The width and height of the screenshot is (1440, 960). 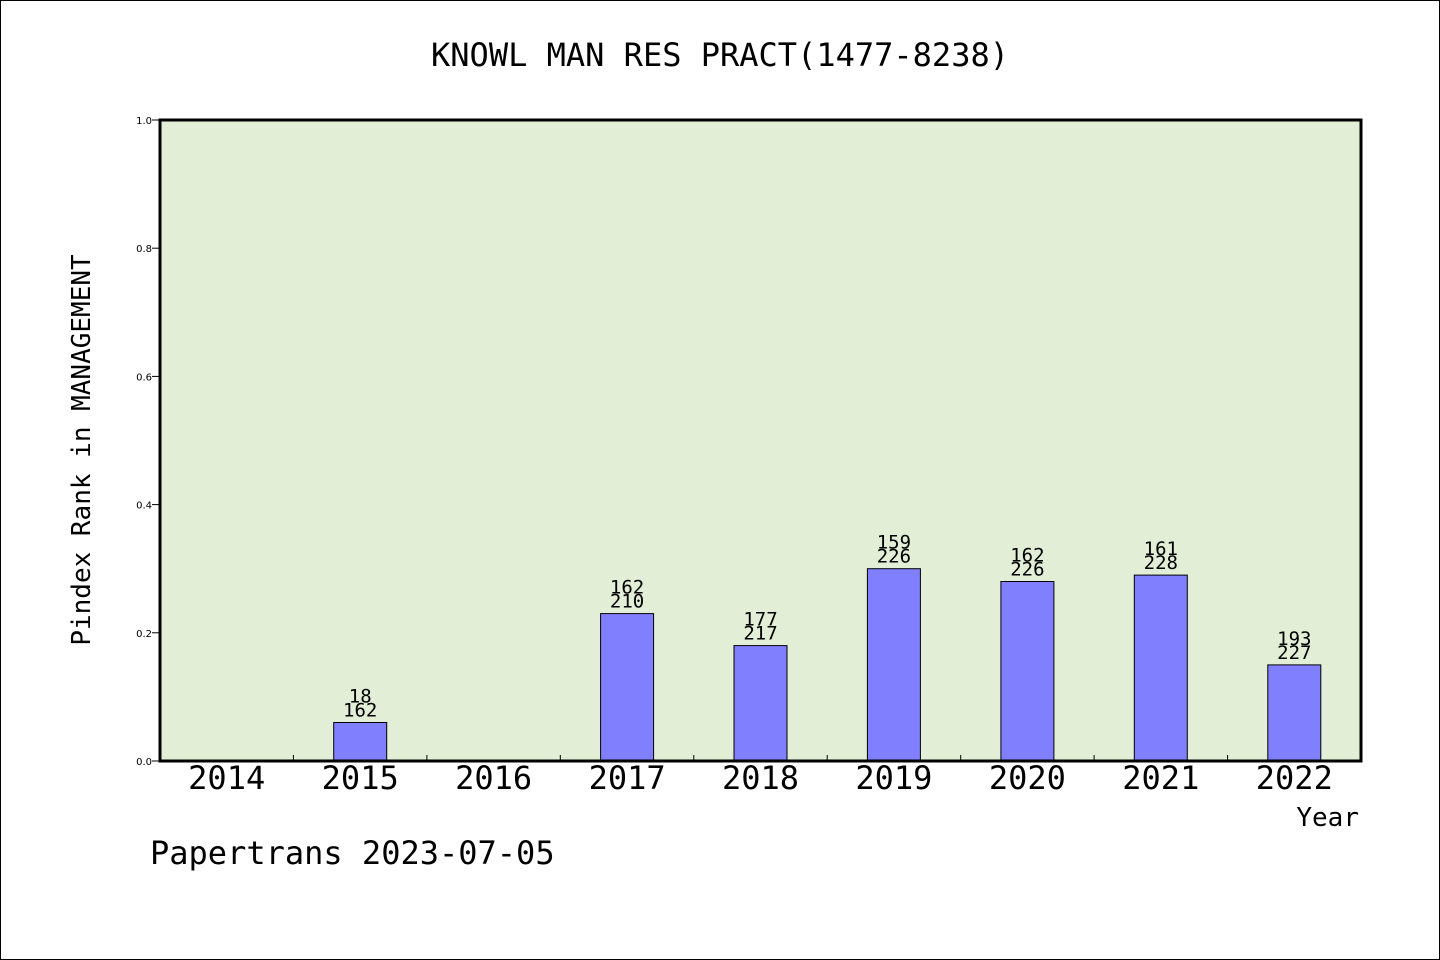 I want to click on data-label-top-2022: 193, so click(x=1294, y=639).